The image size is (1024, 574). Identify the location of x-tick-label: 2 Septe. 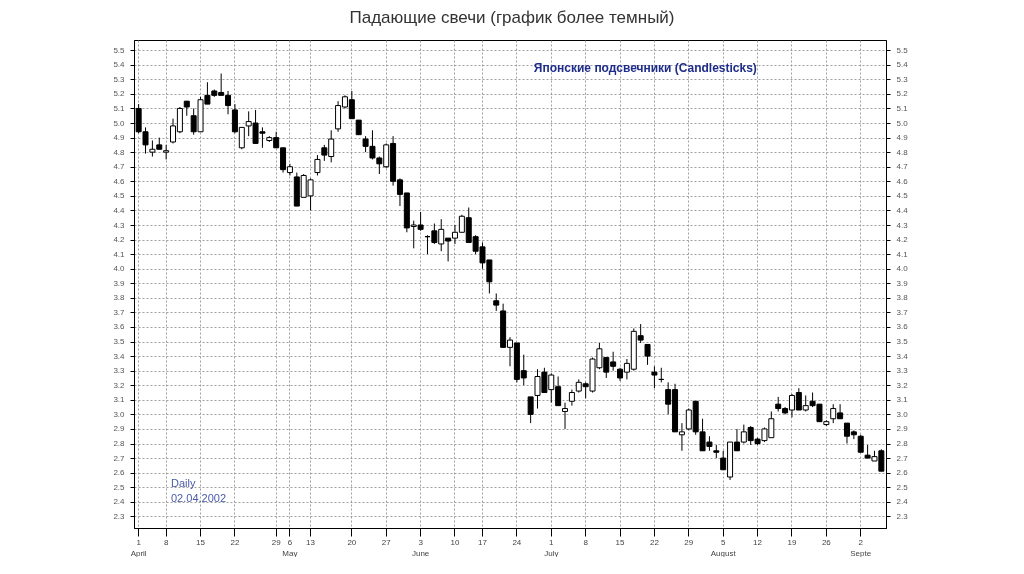
(861, 547).